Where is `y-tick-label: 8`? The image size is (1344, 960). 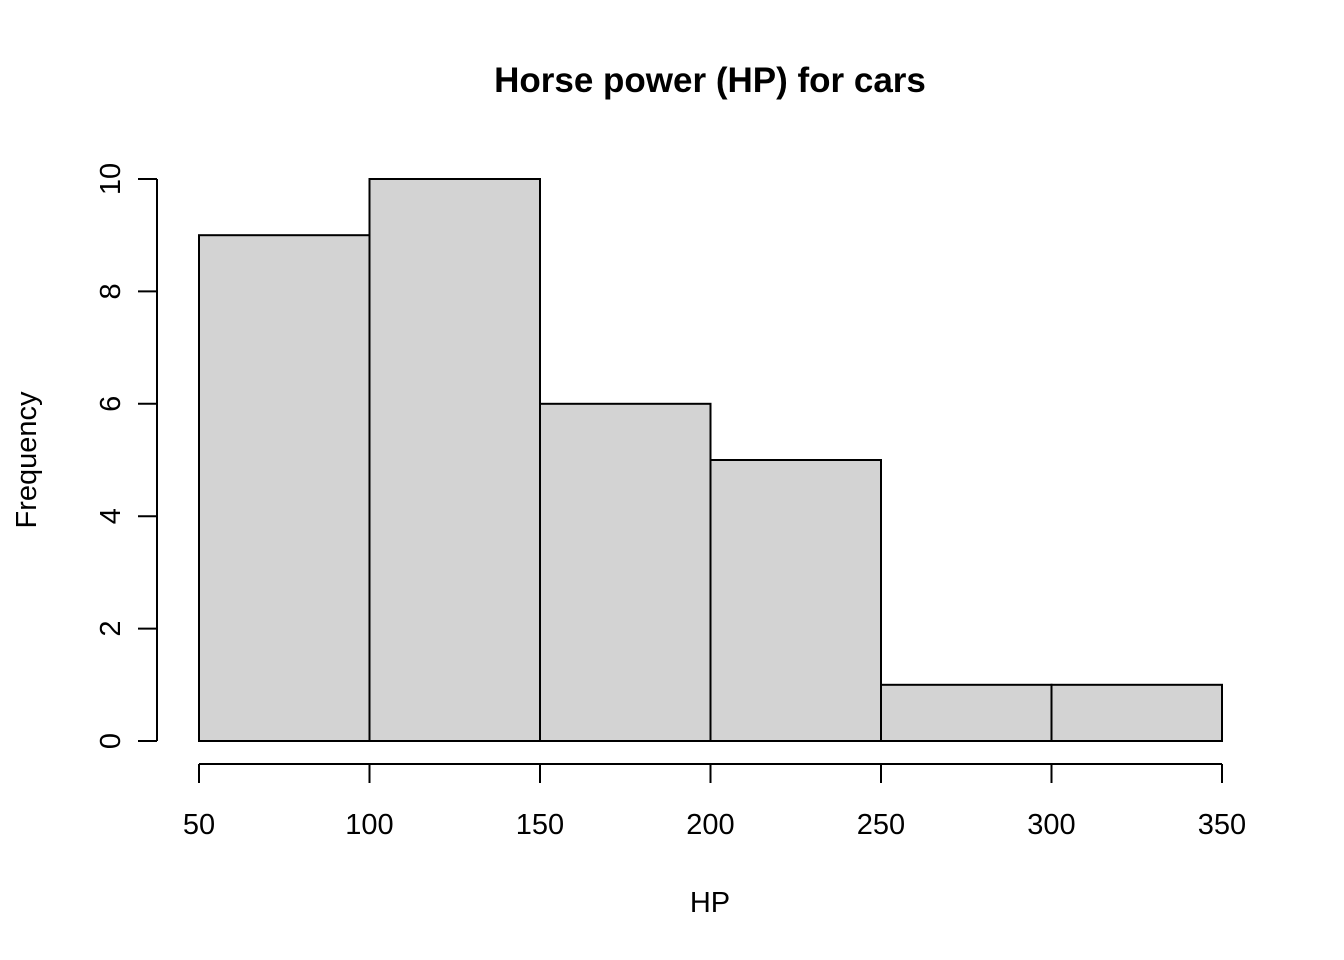 y-tick-label: 8 is located at coordinates (111, 291).